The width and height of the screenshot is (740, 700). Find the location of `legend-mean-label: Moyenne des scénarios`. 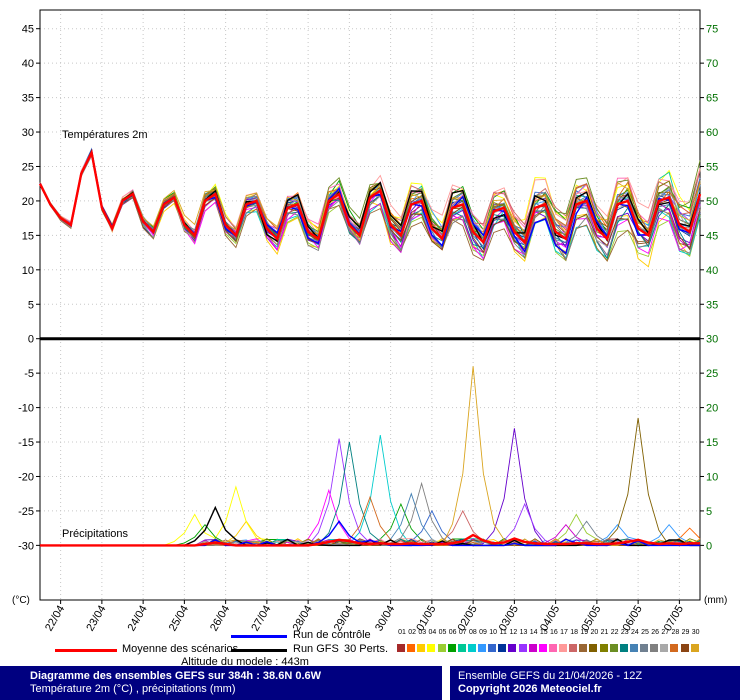

legend-mean-label: Moyenne des scénarios is located at coordinates (180, 649).